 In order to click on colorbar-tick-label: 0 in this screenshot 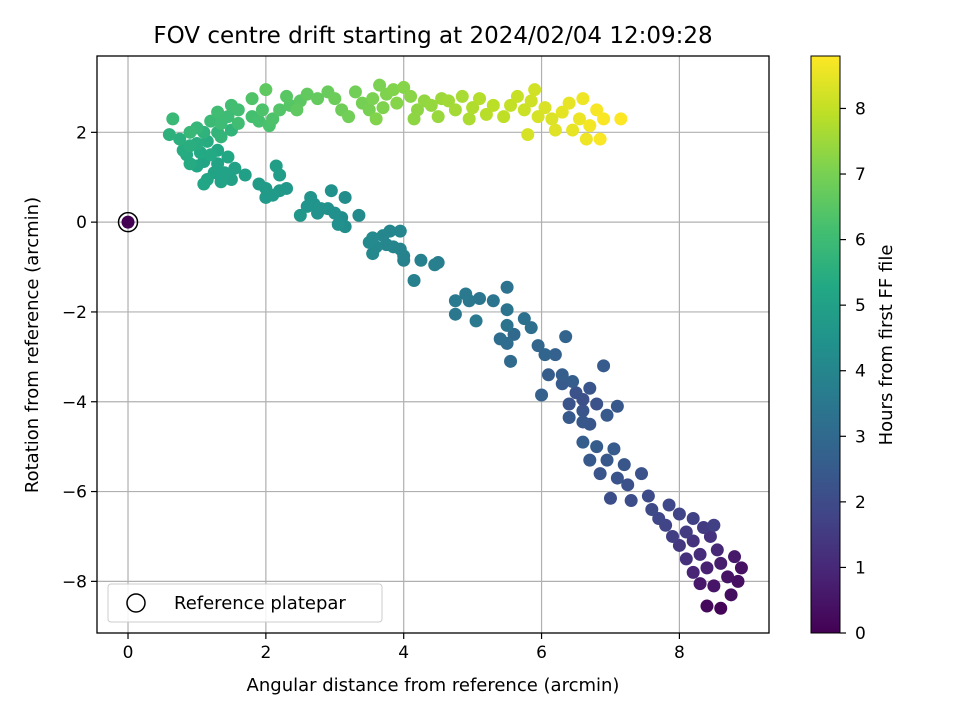, I will do `click(860, 634)`.